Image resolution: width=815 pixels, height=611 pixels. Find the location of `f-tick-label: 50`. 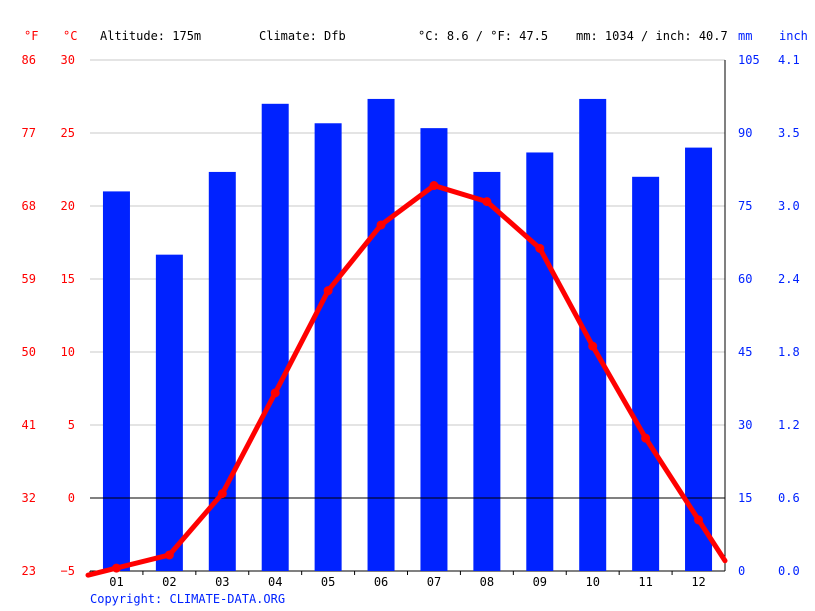

f-tick-label: 50 is located at coordinates (29, 352).